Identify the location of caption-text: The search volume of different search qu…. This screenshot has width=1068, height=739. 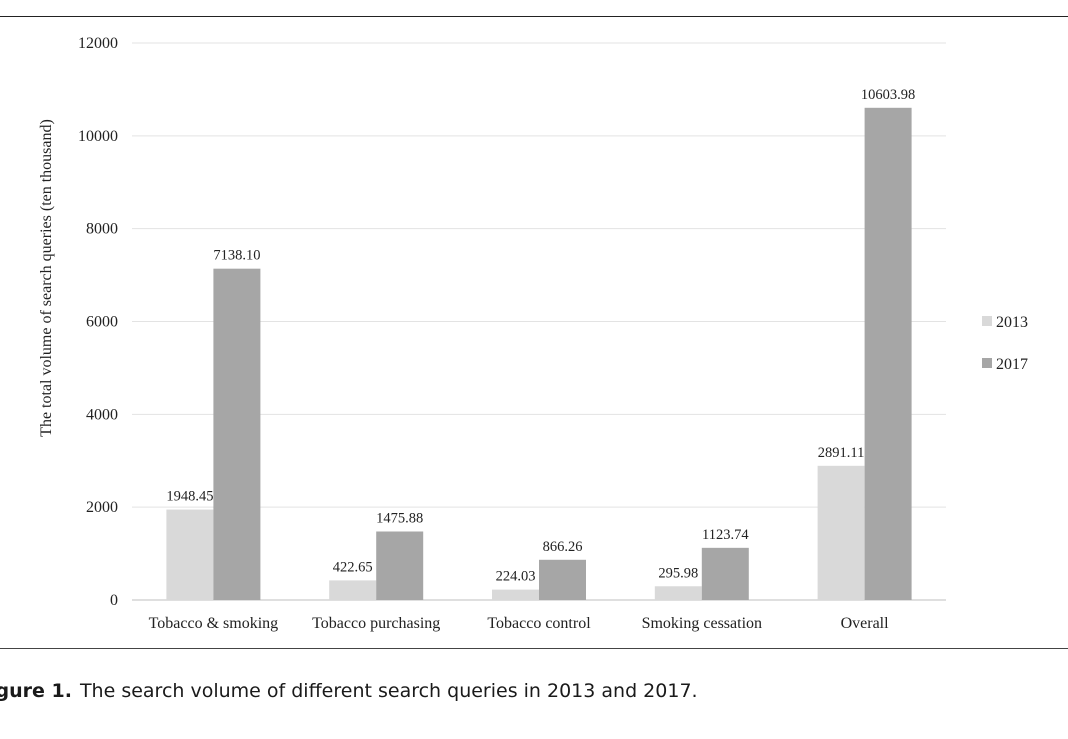
(388, 691).